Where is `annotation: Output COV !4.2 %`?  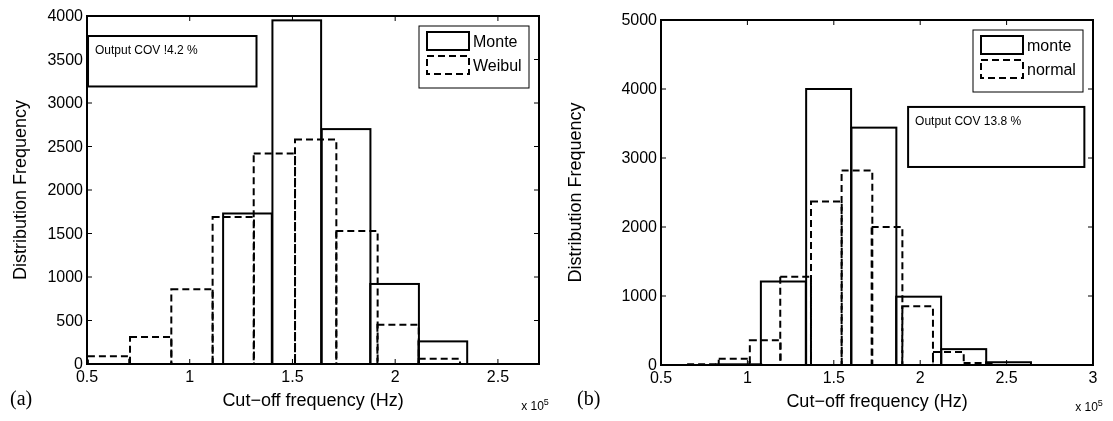 annotation: Output COV !4.2 % is located at coordinates (147, 50).